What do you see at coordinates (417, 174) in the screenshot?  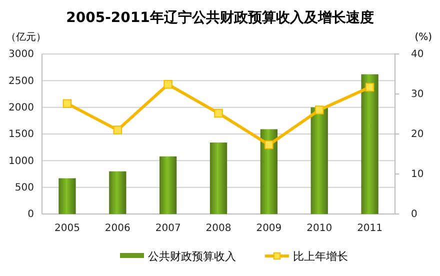 I see `y2-tick-label: 10` at bounding box center [417, 174].